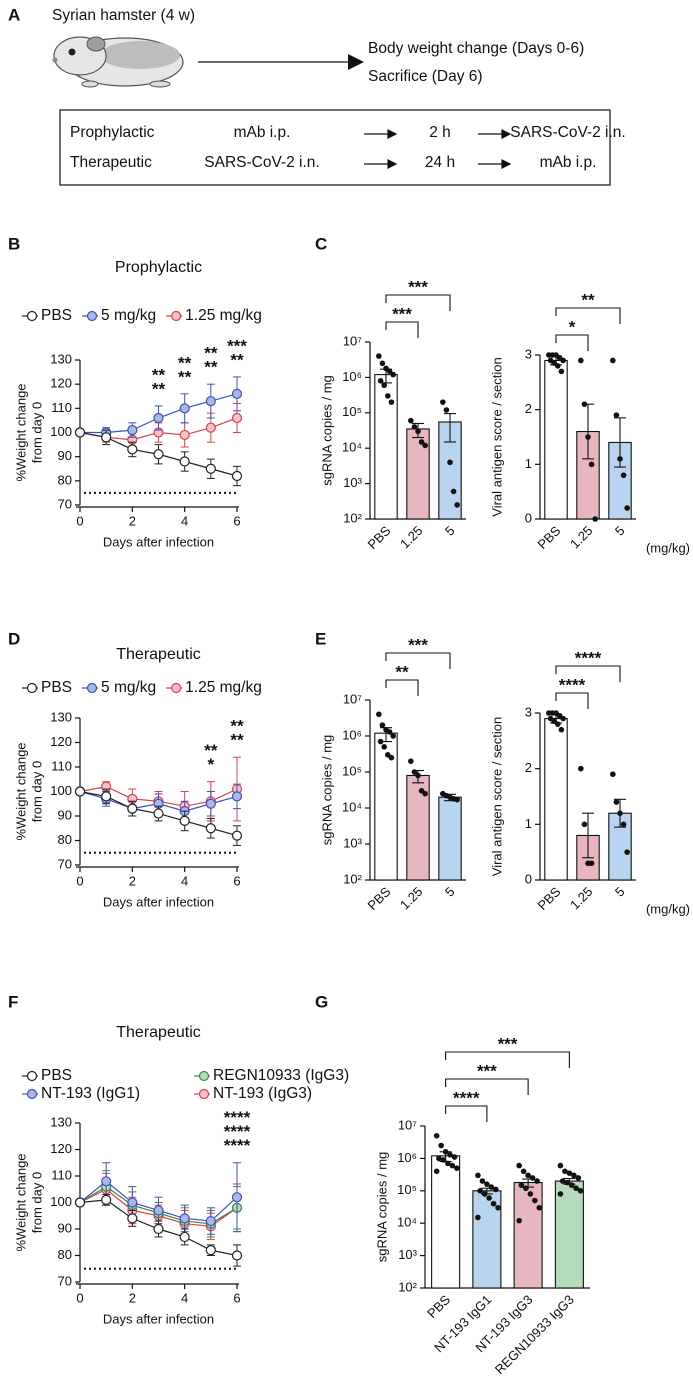 This screenshot has height=1389, width=693. What do you see at coordinates (158, 1318) in the screenshot?
I see `x-axis-label: Days after infection` at bounding box center [158, 1318].